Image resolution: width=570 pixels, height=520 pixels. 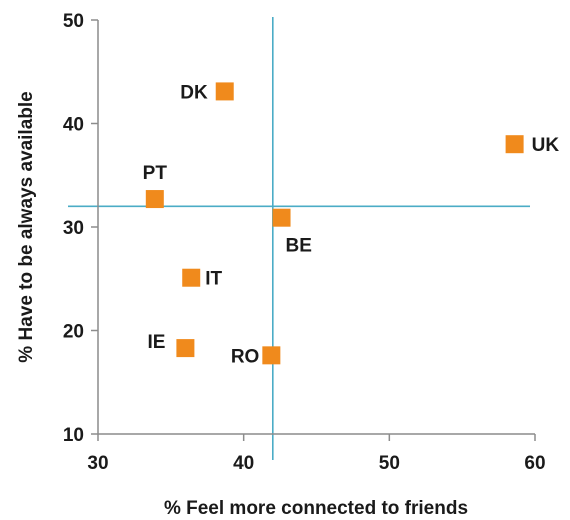 What do you see at coordinates (534, 463) in the screenshot?
I see `x-tick-label: 60` at bounding box center [534, 463].